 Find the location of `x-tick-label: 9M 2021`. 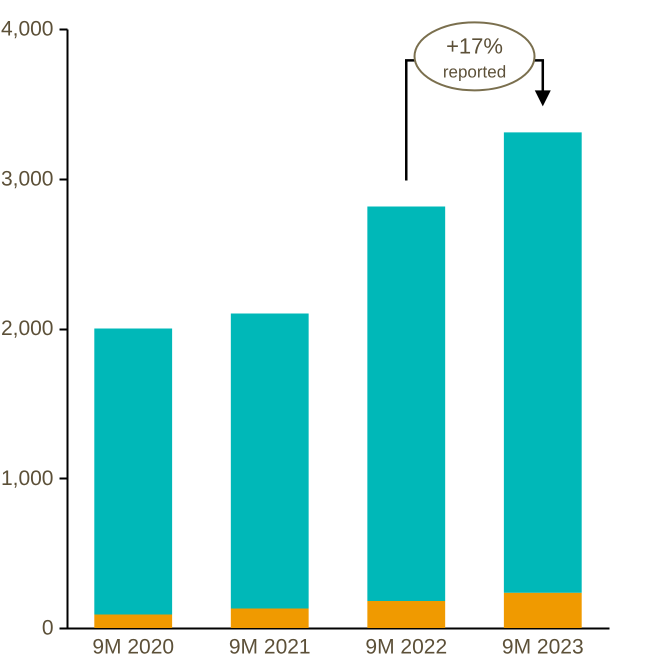

x-tick-label: 9M 2021 is located at coordinates (269, 646).